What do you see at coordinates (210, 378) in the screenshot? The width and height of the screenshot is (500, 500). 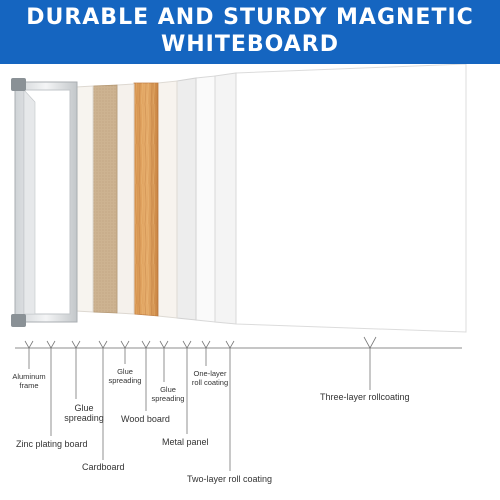 I see `label-one-layer-roll-coating: One-layer roll coating` at bounding box center [210, 378].